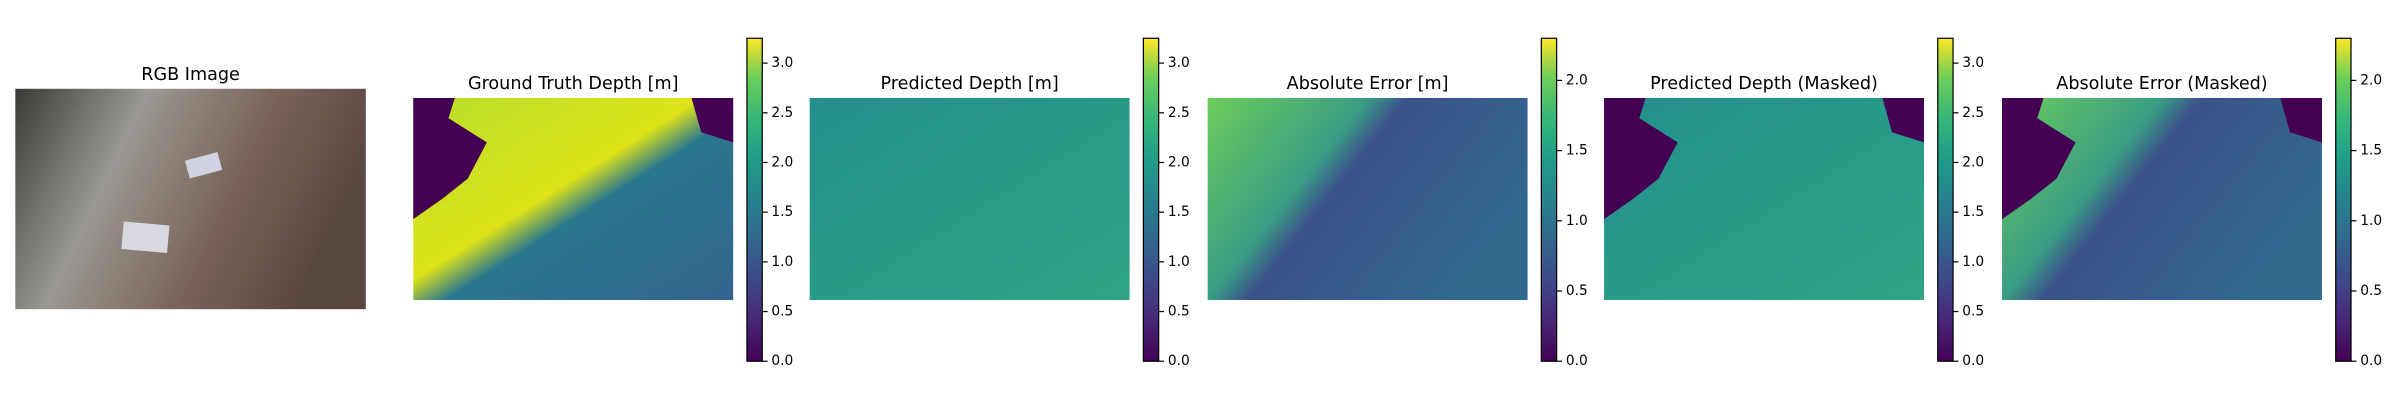 Image resolution: width=2400 pixels, height=400 pixels. Describe the element at coordinates (970, 84) in the screenshot. I see `panel-title: Predicted Depth [m]` at that location.